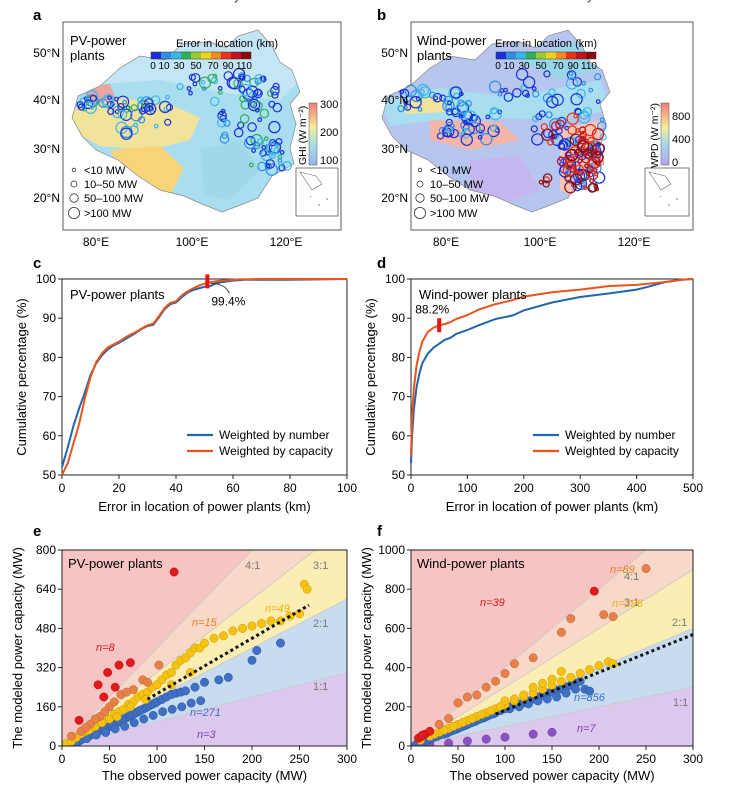 The height and width of the screenshot is (797, 754). Describe the element at coordinates (498, 66) in the screenshot. I see `error-bar-b-tick-0: 0` at that location.